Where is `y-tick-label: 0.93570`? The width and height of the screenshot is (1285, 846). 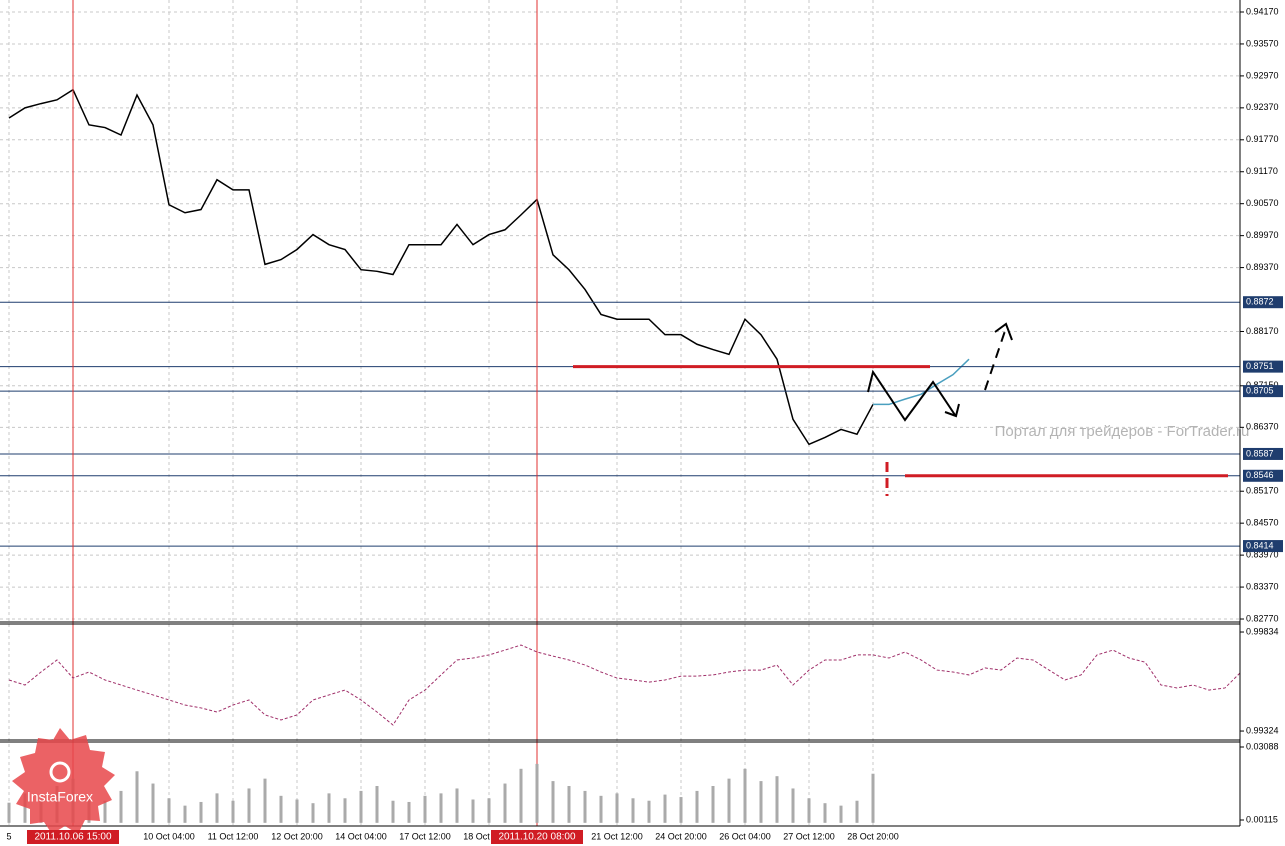
y-tick-label: 0.93570 is located at coordinates (1262, 43).